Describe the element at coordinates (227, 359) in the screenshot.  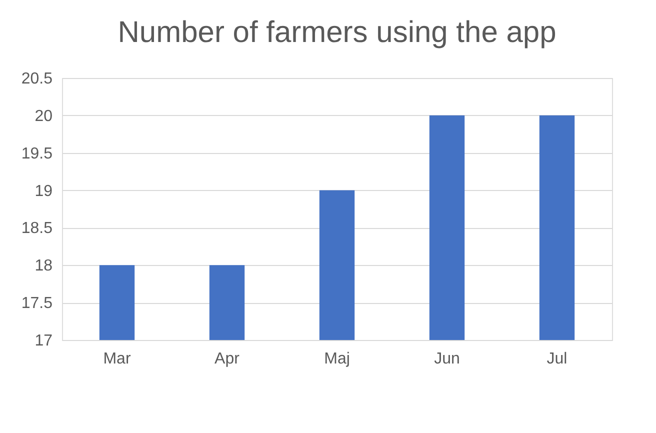
I see `x-tick-label: Apr` at that location.